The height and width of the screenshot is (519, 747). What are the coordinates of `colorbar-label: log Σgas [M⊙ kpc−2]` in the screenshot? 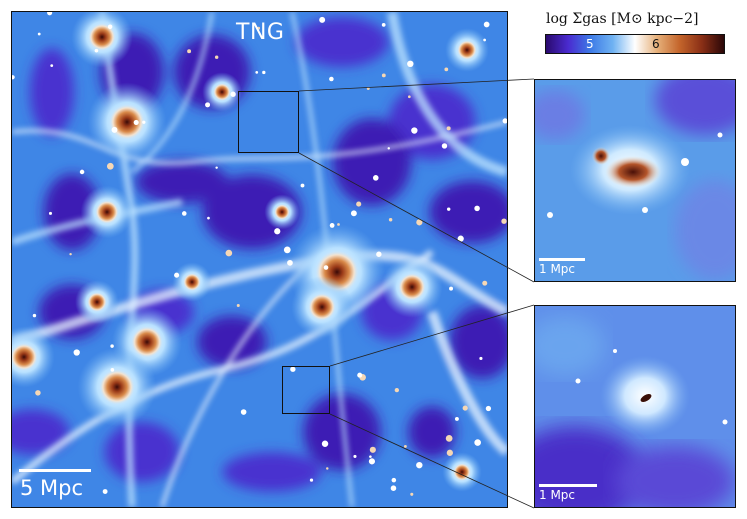 It's located at (622, 19).